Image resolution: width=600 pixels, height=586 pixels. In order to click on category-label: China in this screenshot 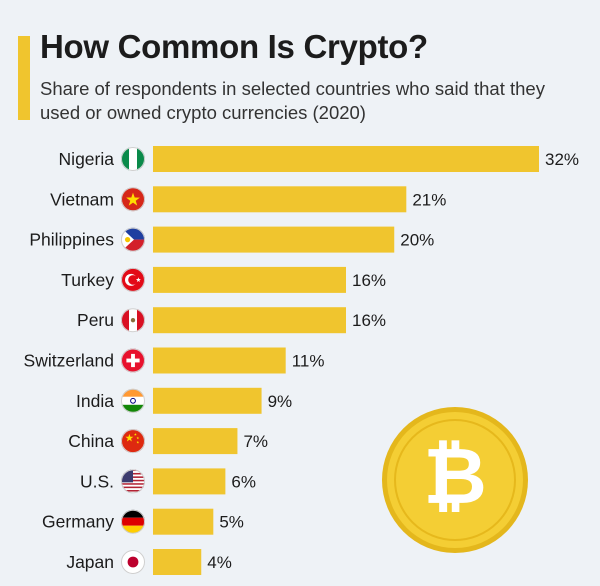, I will do `click(91, 441)`.